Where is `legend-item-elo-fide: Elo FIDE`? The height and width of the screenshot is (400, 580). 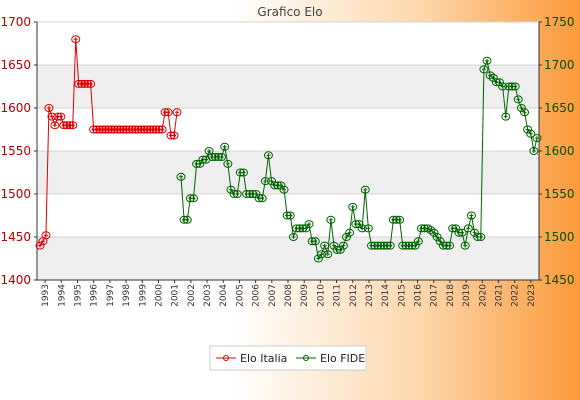
legend-item-elo-fide: Elo FIDE is located at coordinates (330, 358).